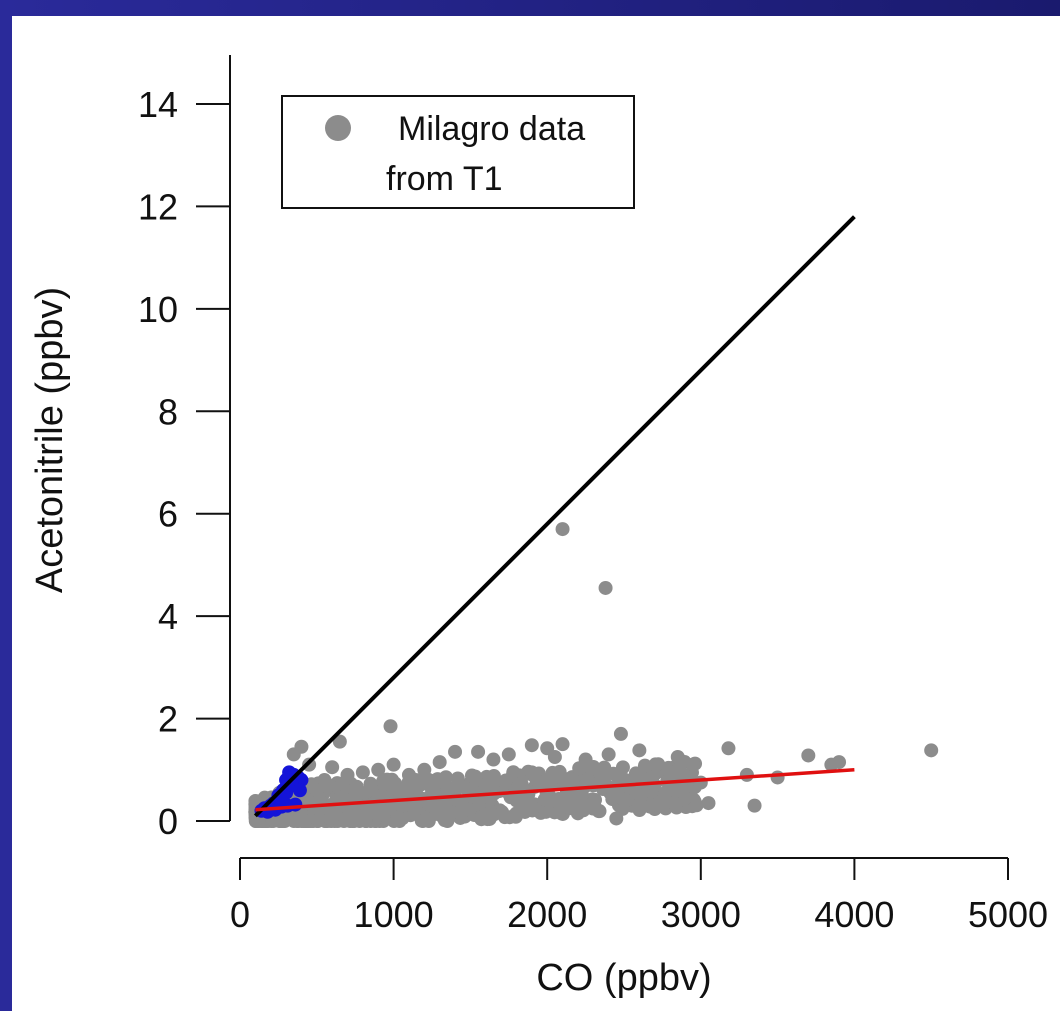 Image resolution: width=1060 pixels, height=1011 pixels. Describe the element at coordinates (338, 128) in the screenshot. I see `legend-marker` at that location.